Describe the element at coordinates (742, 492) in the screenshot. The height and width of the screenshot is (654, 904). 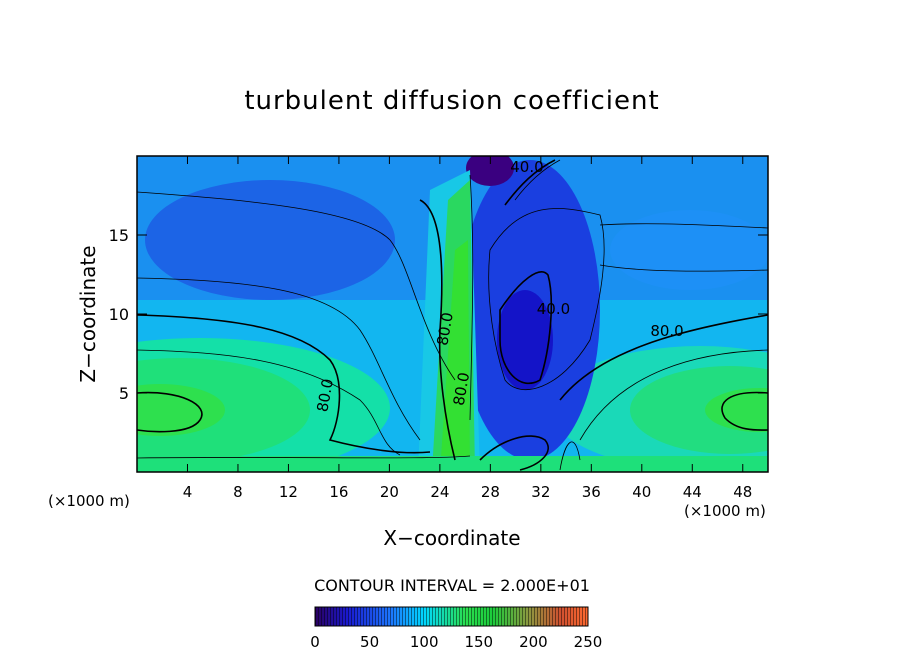
I see `x-tick-label: 48` at that location.